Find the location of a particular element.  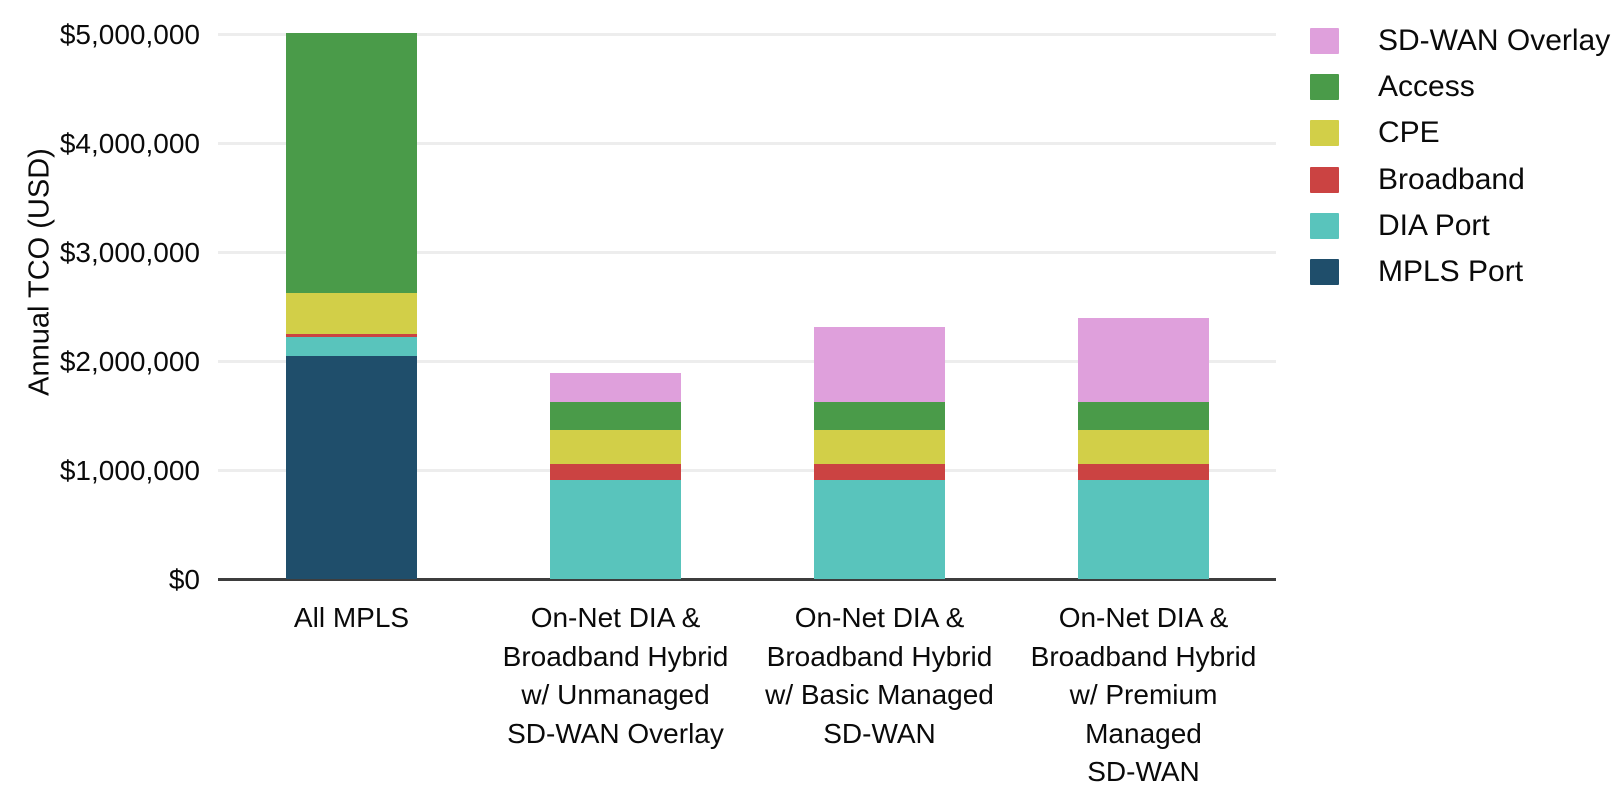

legend-label: MPLS Port is located at coordinates (1451, 271).